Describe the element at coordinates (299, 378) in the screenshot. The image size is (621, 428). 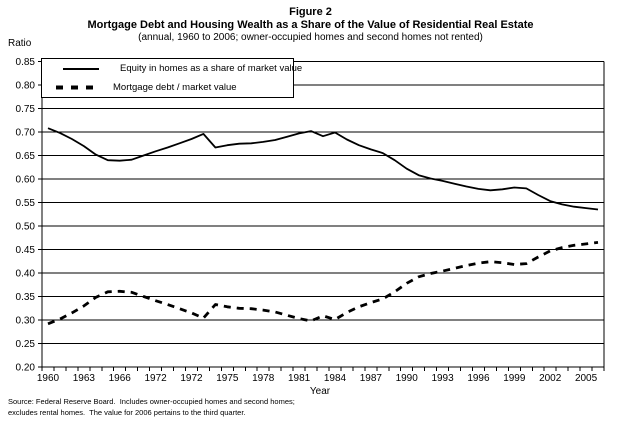
I see `x-tick-label: 1981` at that location.